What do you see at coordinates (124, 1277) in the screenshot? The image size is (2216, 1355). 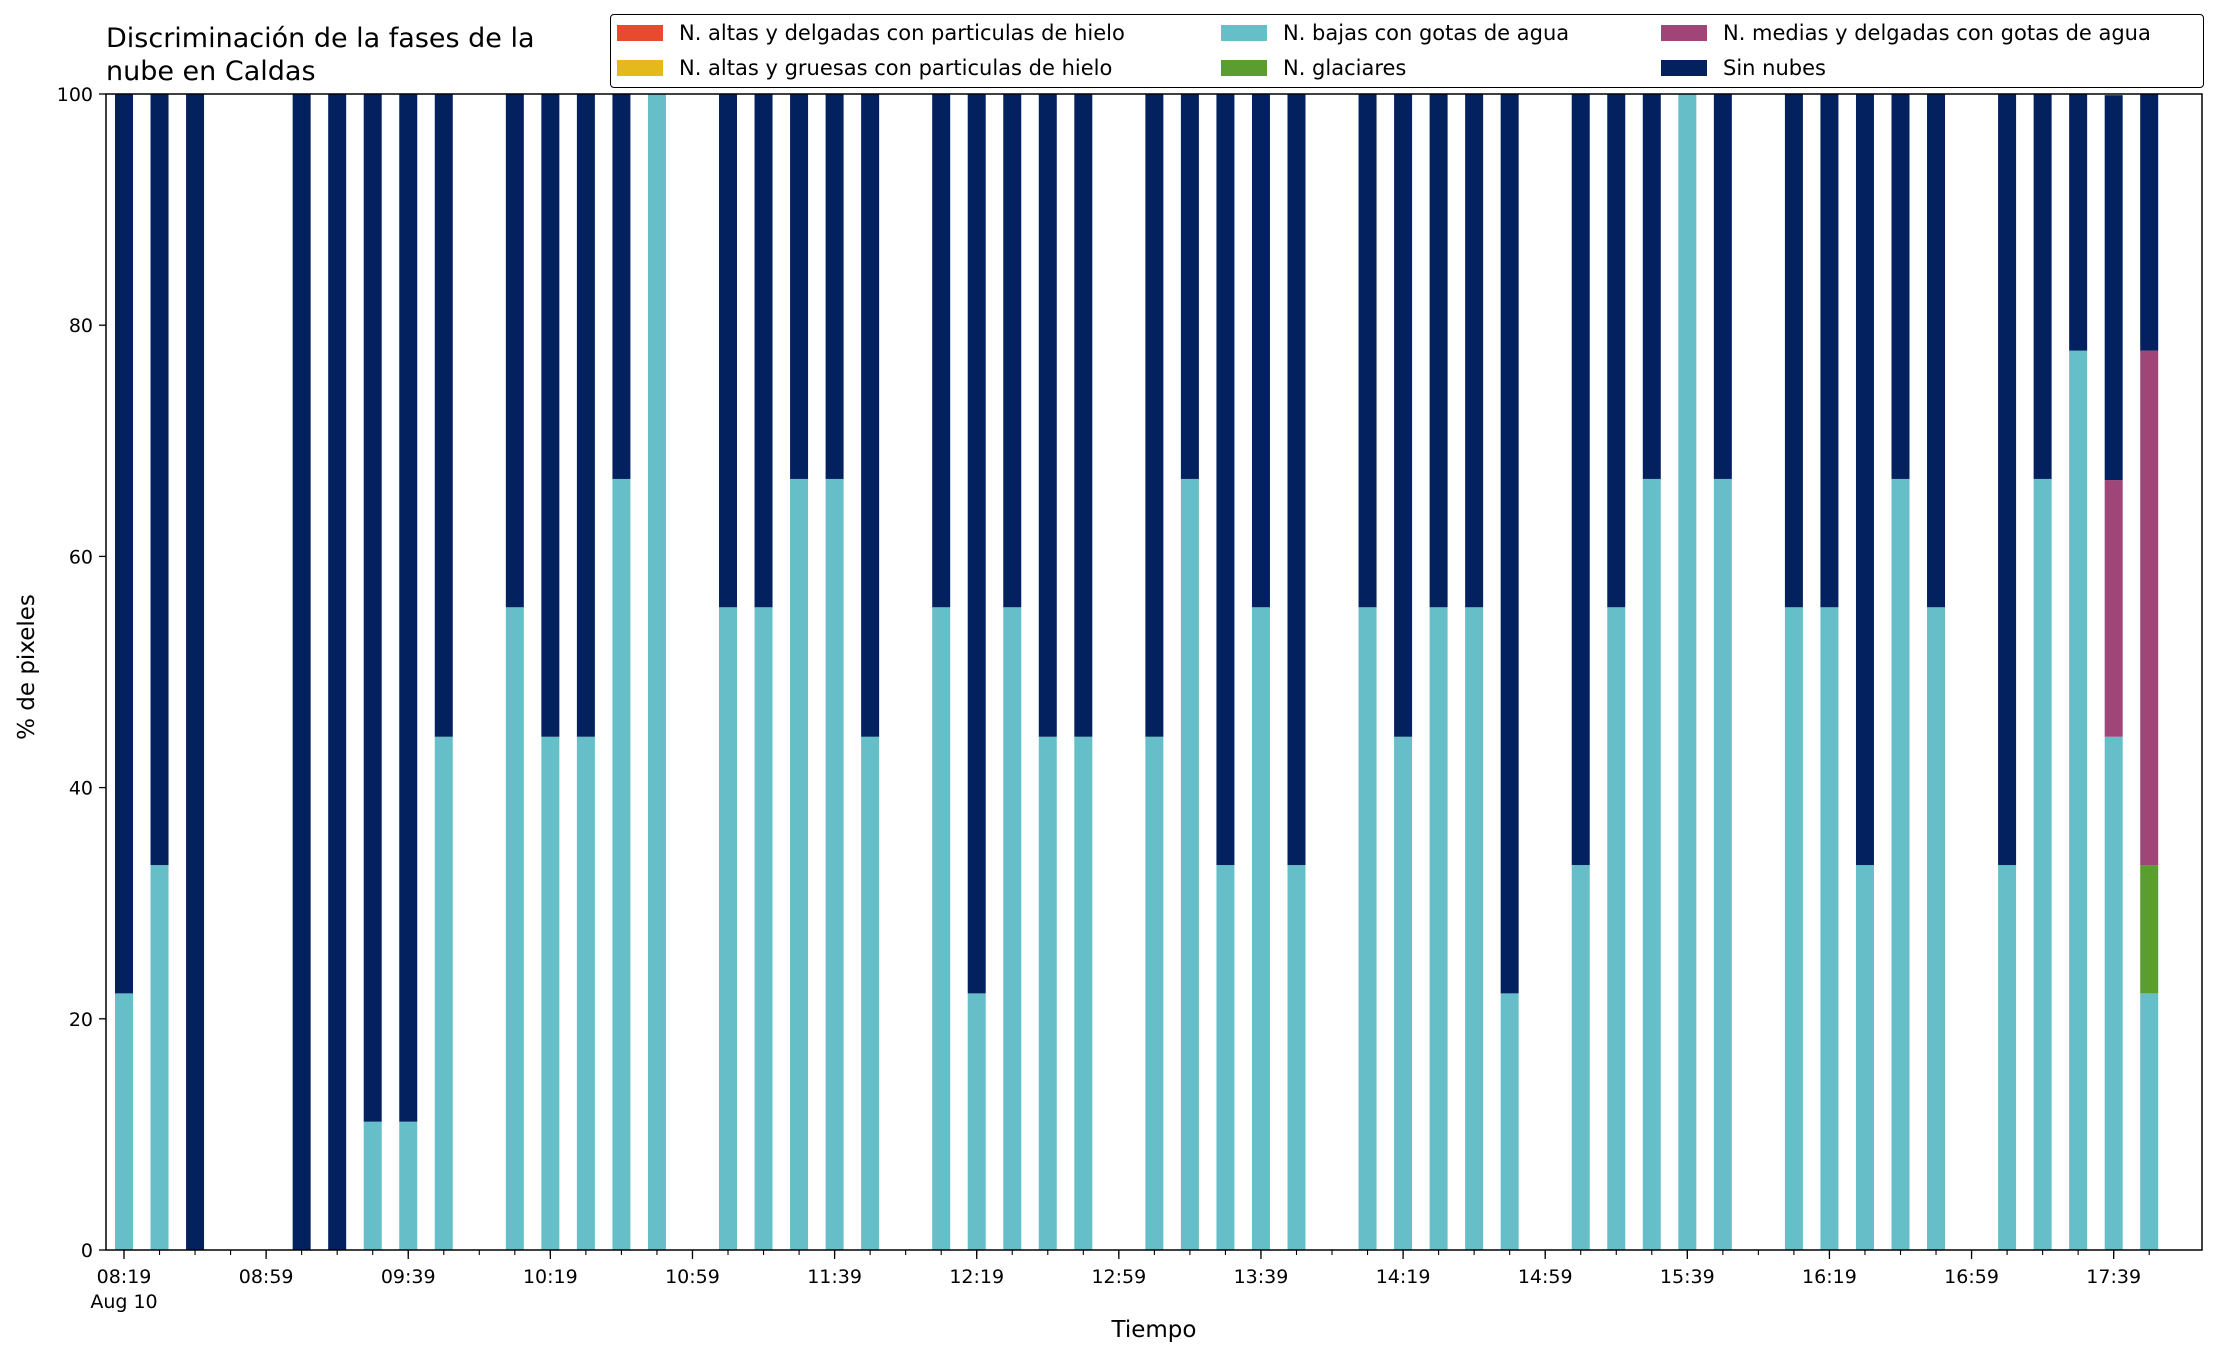 I see `x-tick-label: 08:19` at bounding box center [124, 1277].